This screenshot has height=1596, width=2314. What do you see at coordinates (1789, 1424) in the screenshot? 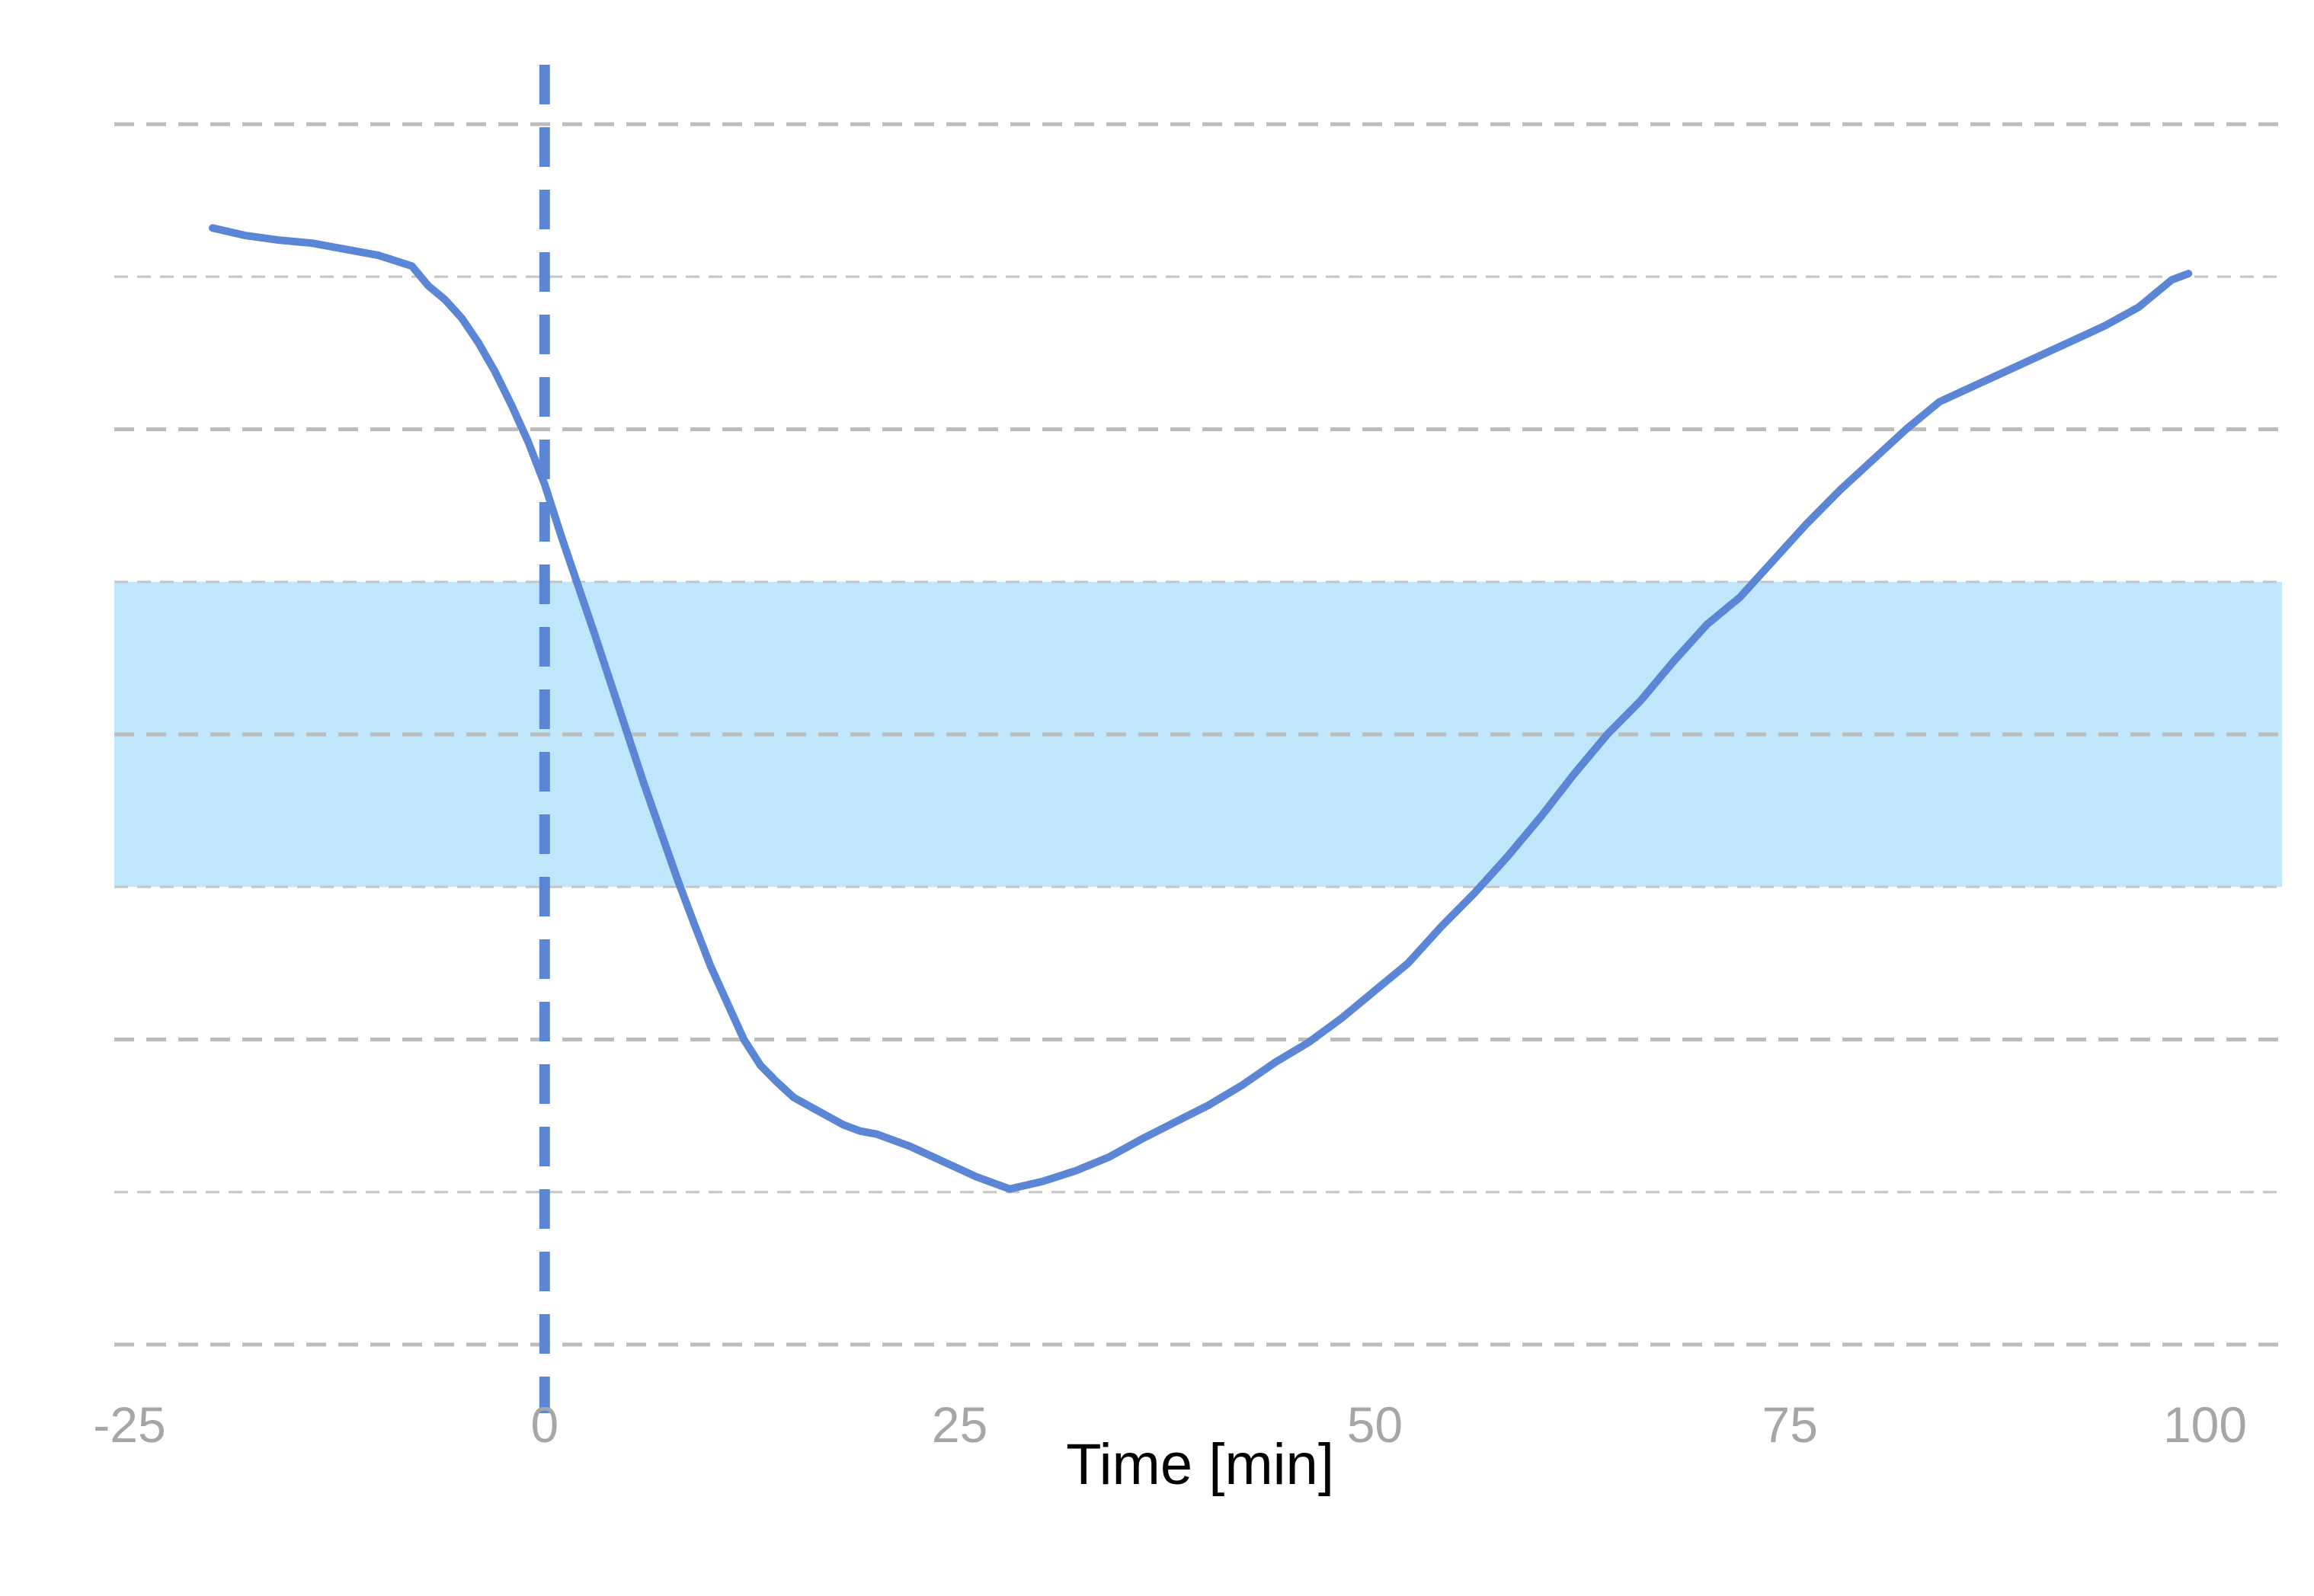
I see `x-tick-label: 75` at bounding box center [1789, 1424].